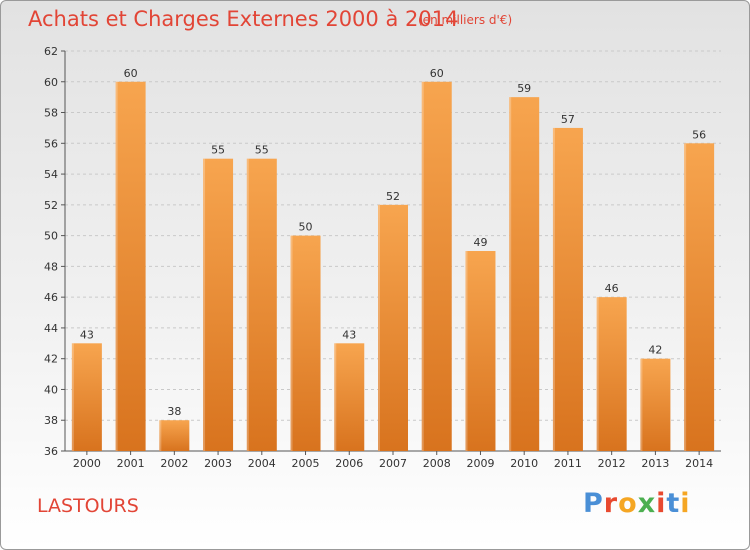 The width and height of the screenshot is (750, 550). Describe the element at coordinates (349, 334) in the screenshot. I see `value-label-2006: 43` at that location.